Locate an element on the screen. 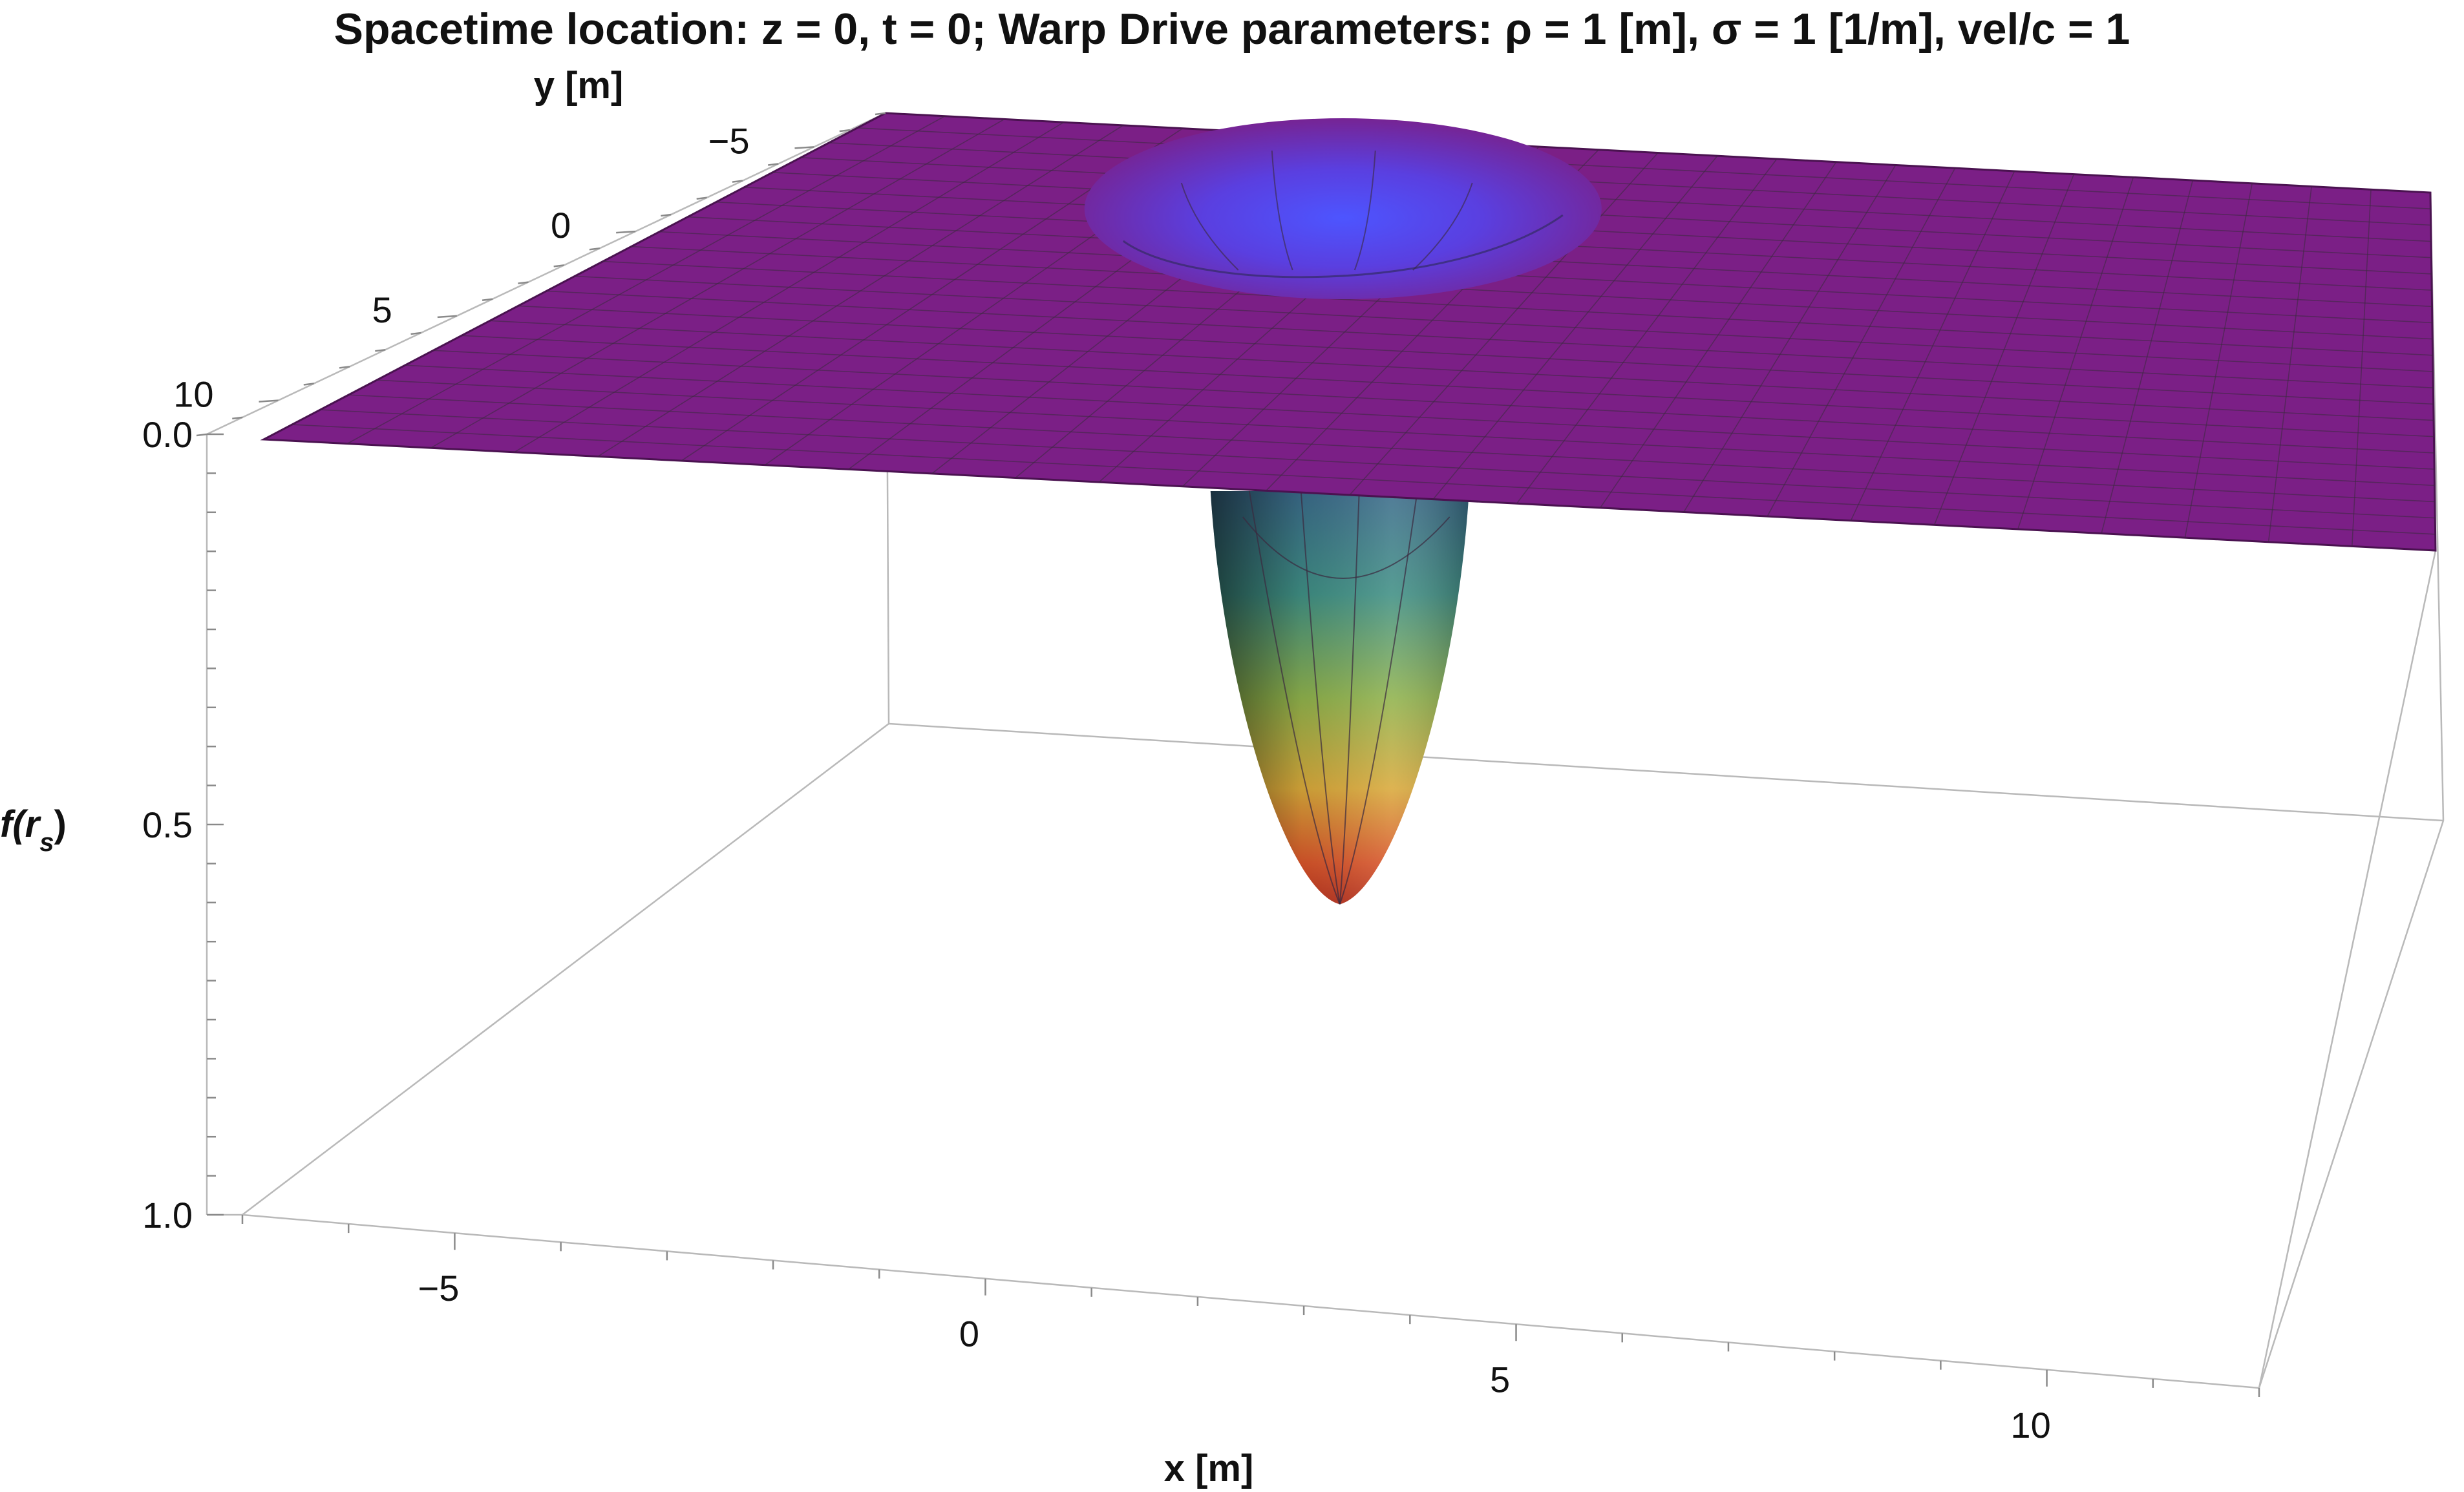 This screenshot has width=2464, height=1492. x-tick-label: 5 is located at coordinates (1500, 1380).